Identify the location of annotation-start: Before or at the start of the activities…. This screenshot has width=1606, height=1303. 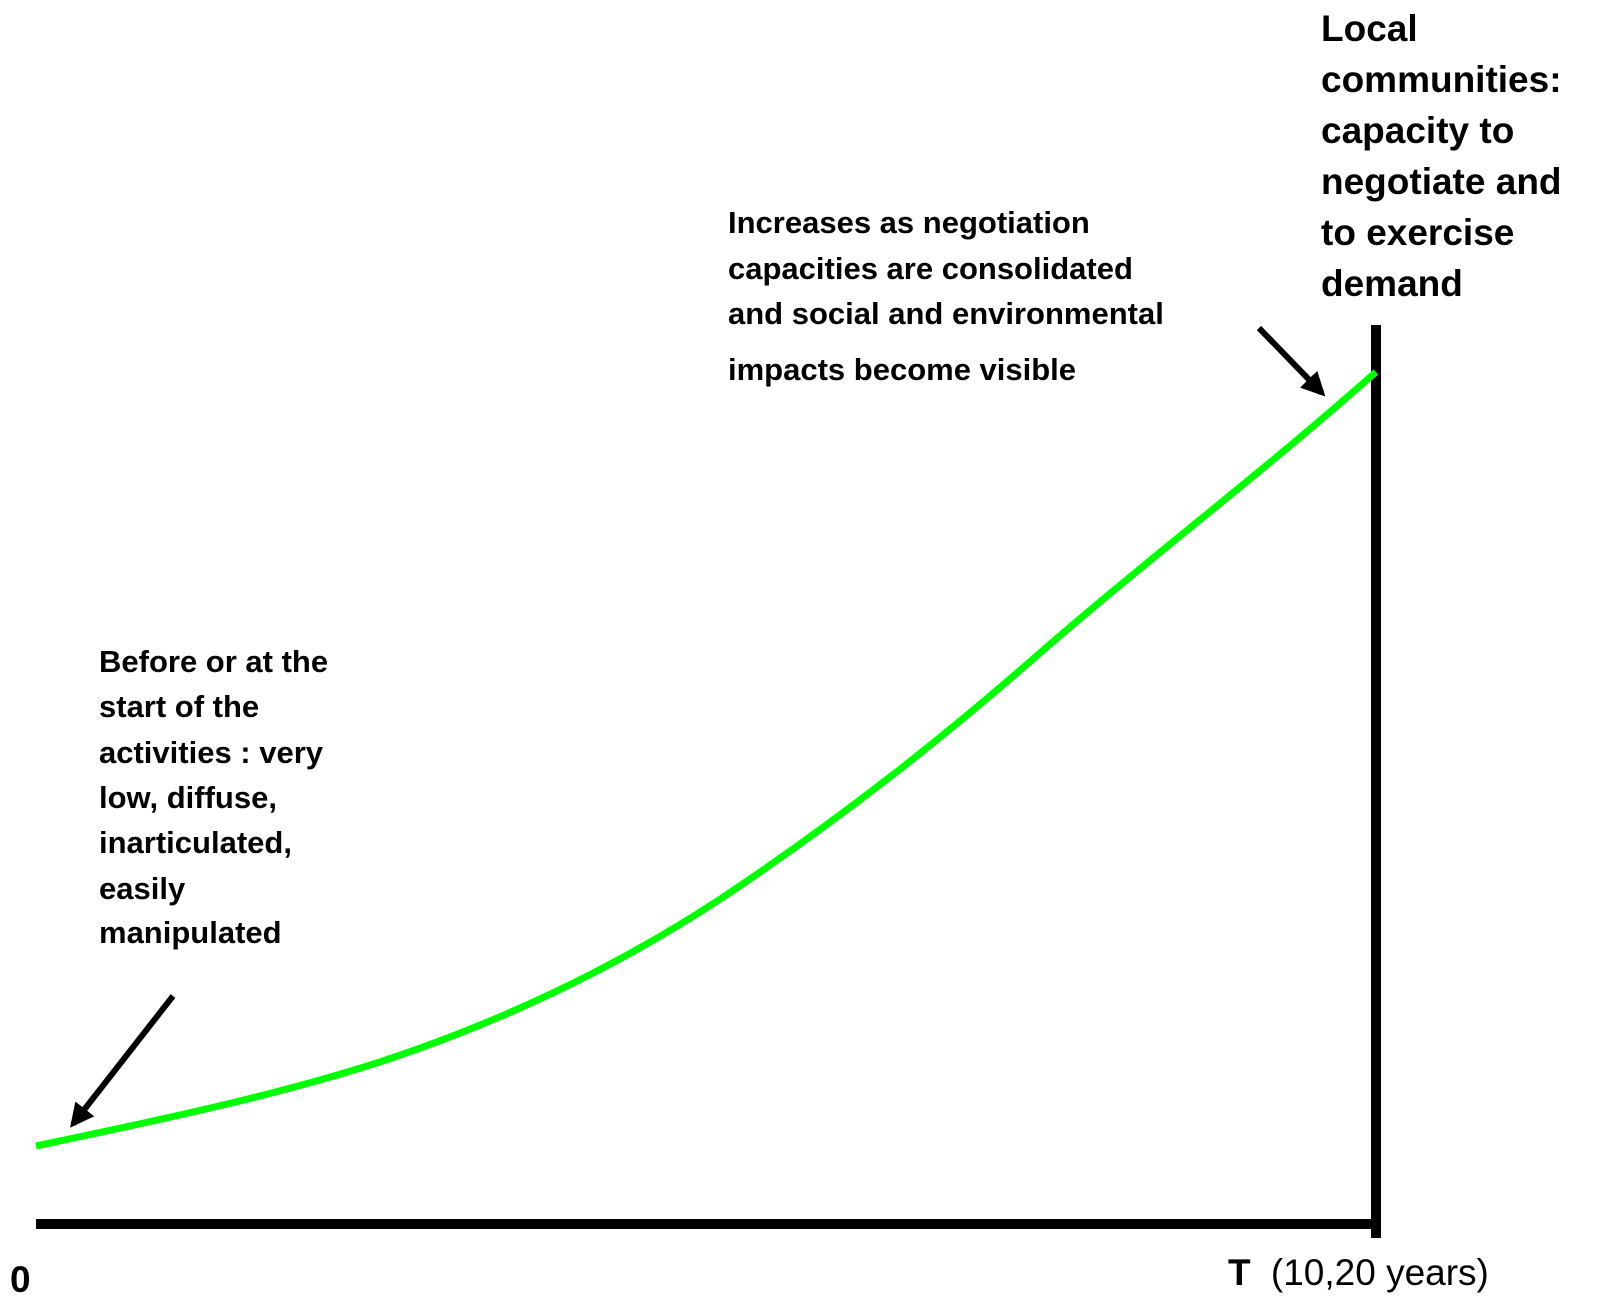
(218, 797).